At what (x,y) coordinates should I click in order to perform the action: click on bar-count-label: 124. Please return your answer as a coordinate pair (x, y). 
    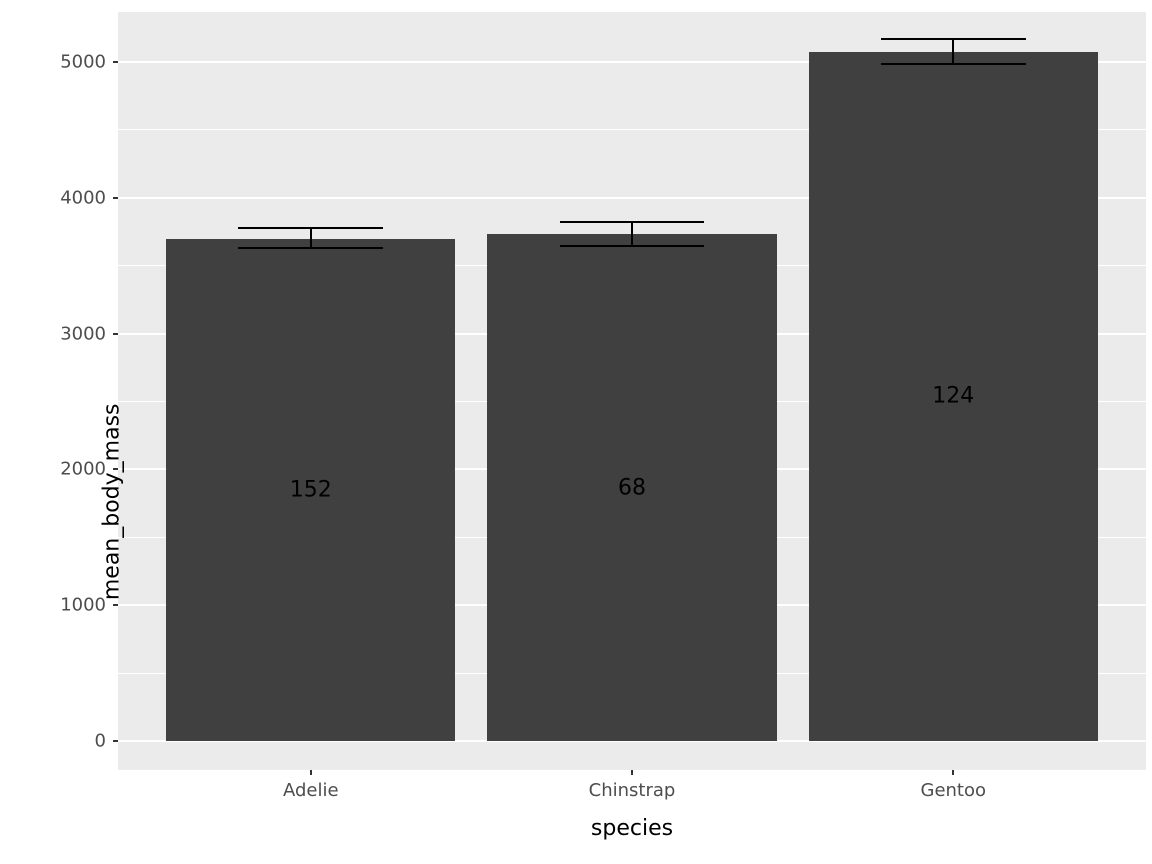
    Looking at the image, I should click on (953, 396).